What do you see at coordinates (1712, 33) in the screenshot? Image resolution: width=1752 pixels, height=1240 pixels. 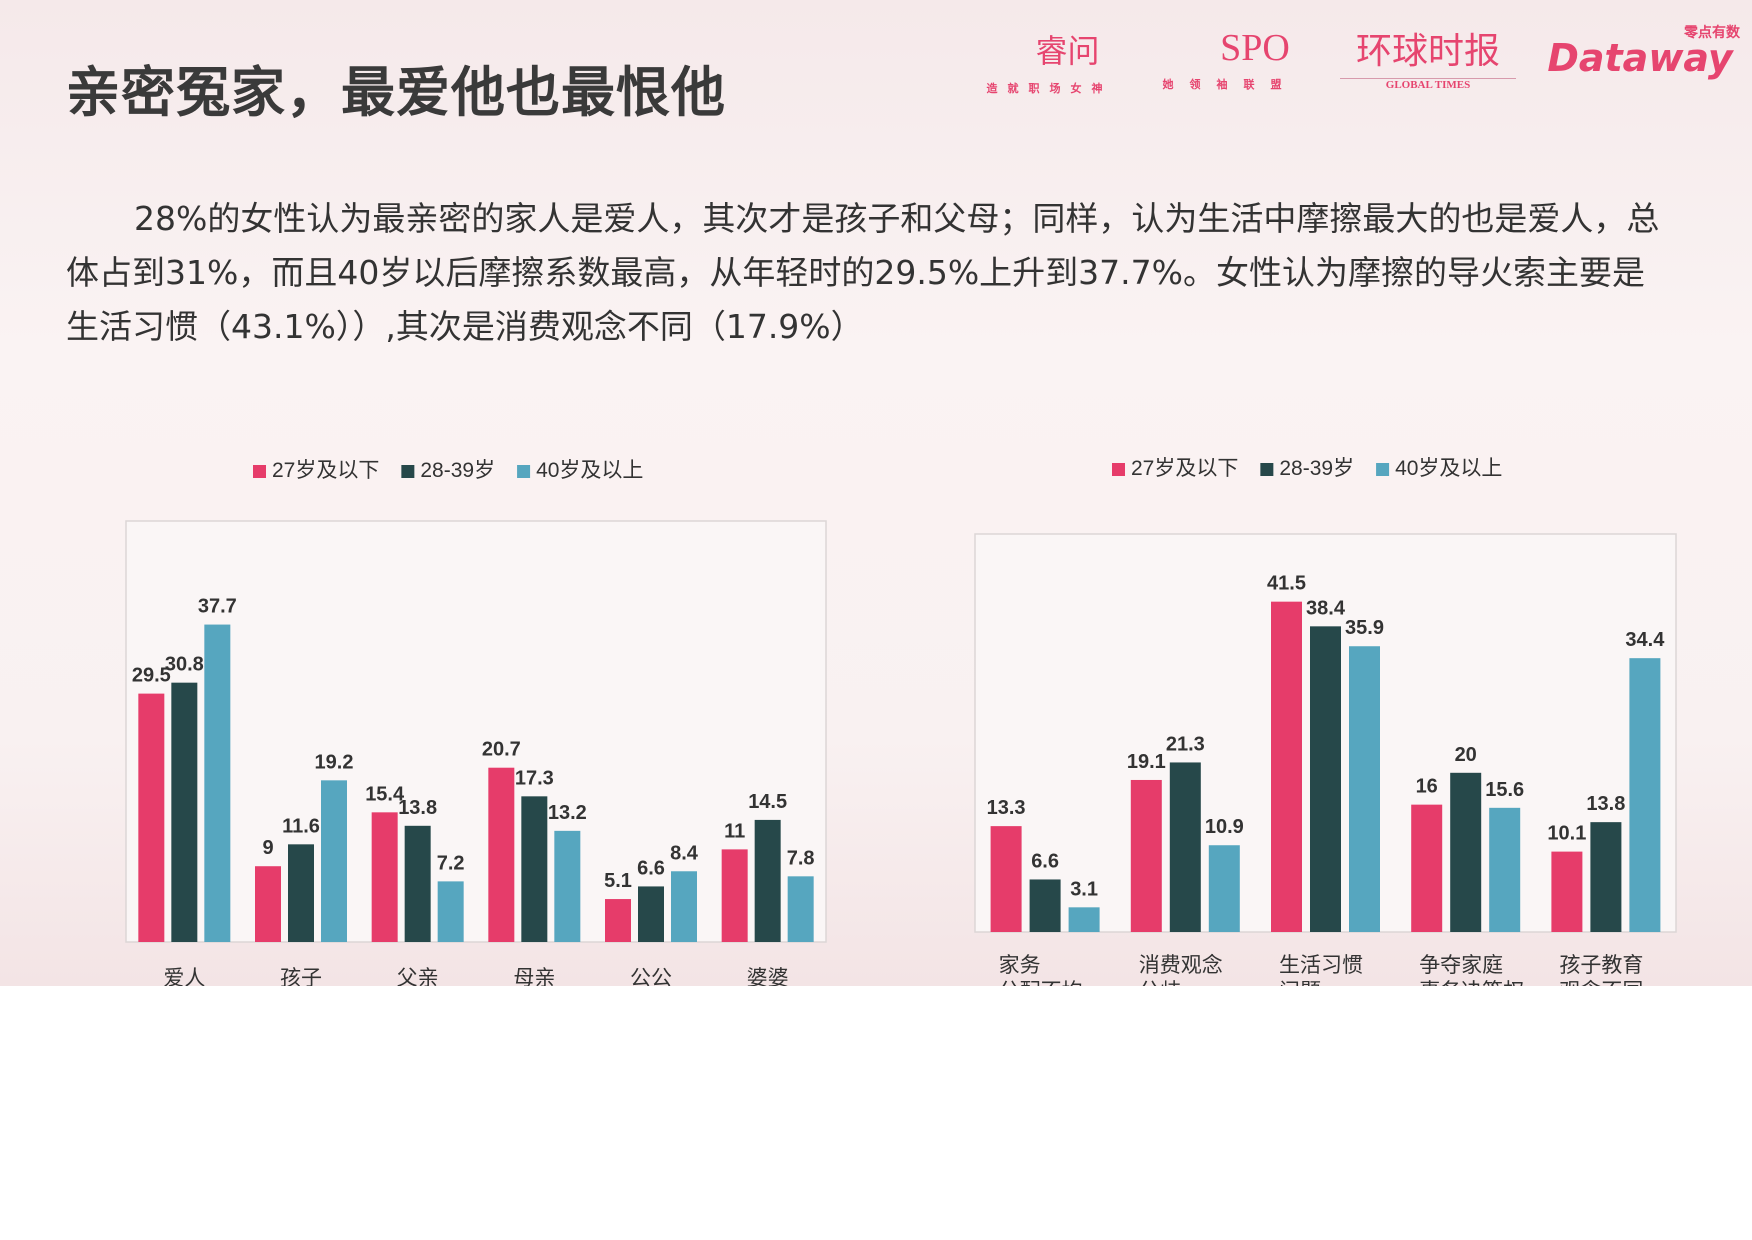 I see `logo-dataway-tagline: 零点有数` at bounding box center [1712, 33].